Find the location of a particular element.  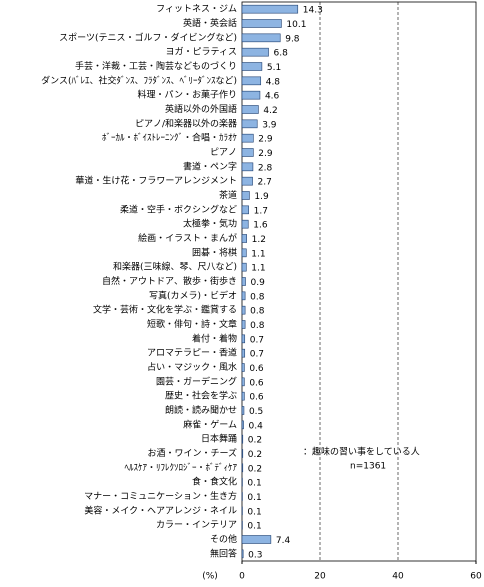

y-tick-label: 太極拳・気功 is located at coordinates (210, 224).